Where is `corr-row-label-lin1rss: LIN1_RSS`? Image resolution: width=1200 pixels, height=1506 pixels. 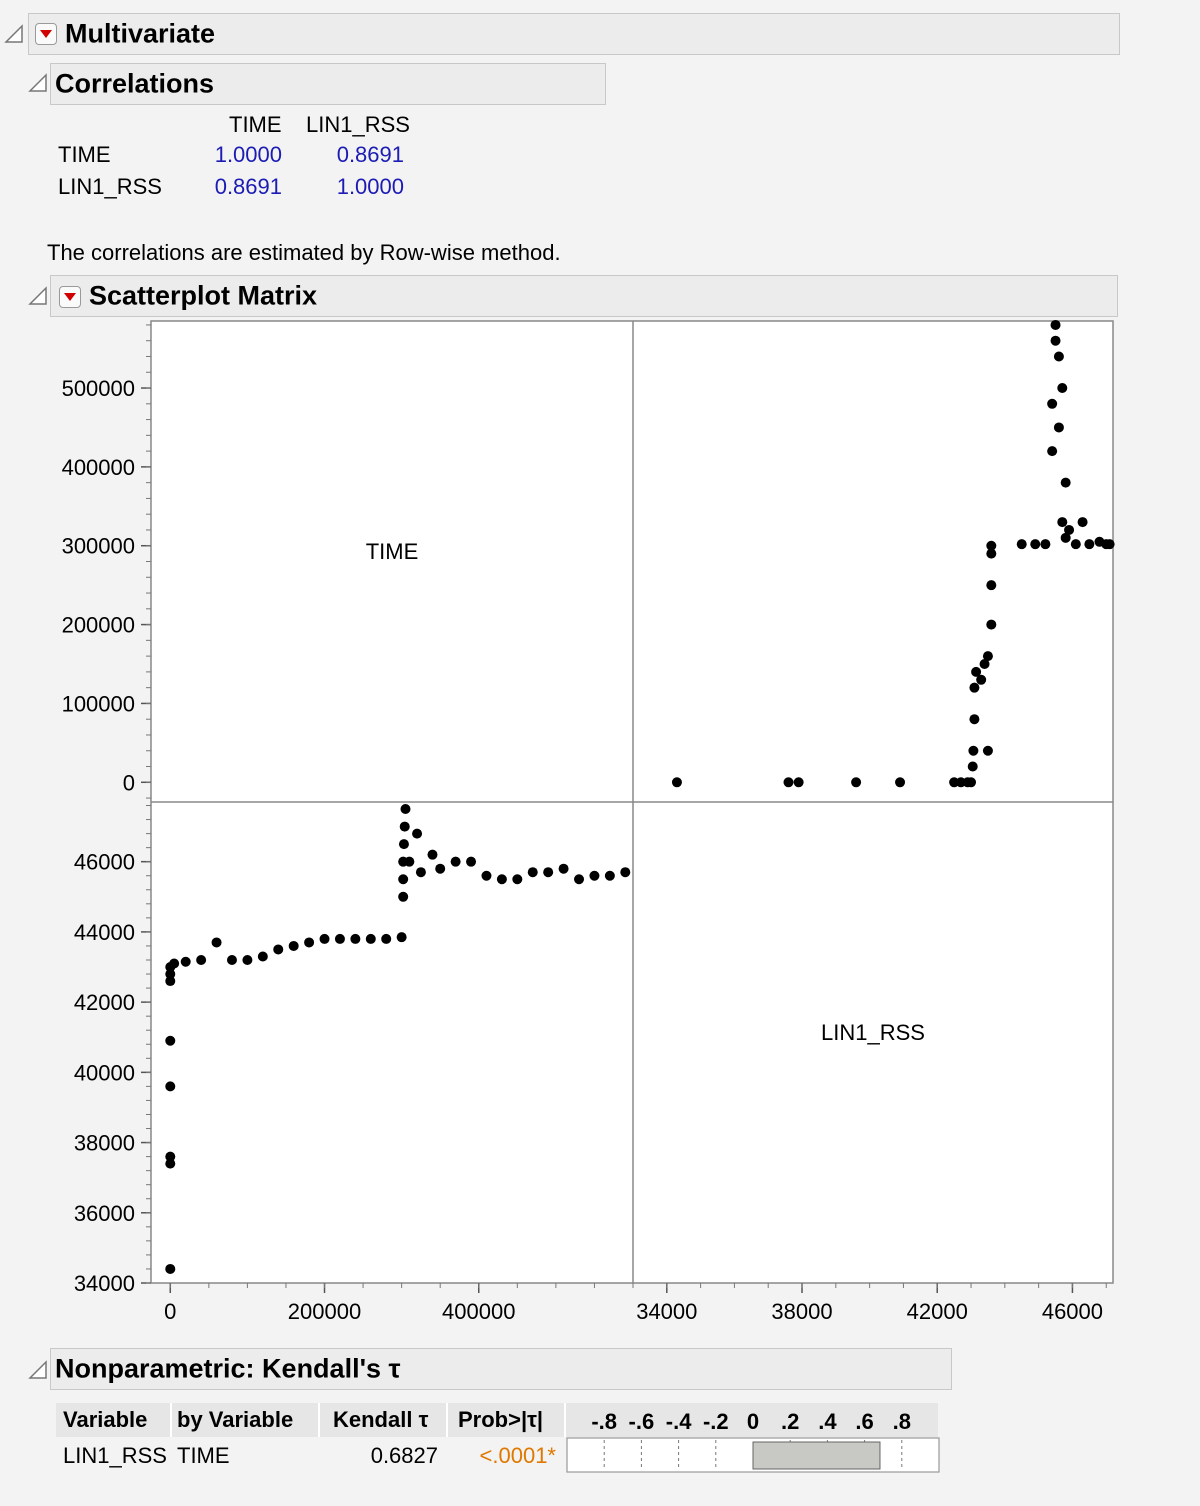
corr-row-label-lin1rss: LIN1_RSS is located at coordinates (110, 186).